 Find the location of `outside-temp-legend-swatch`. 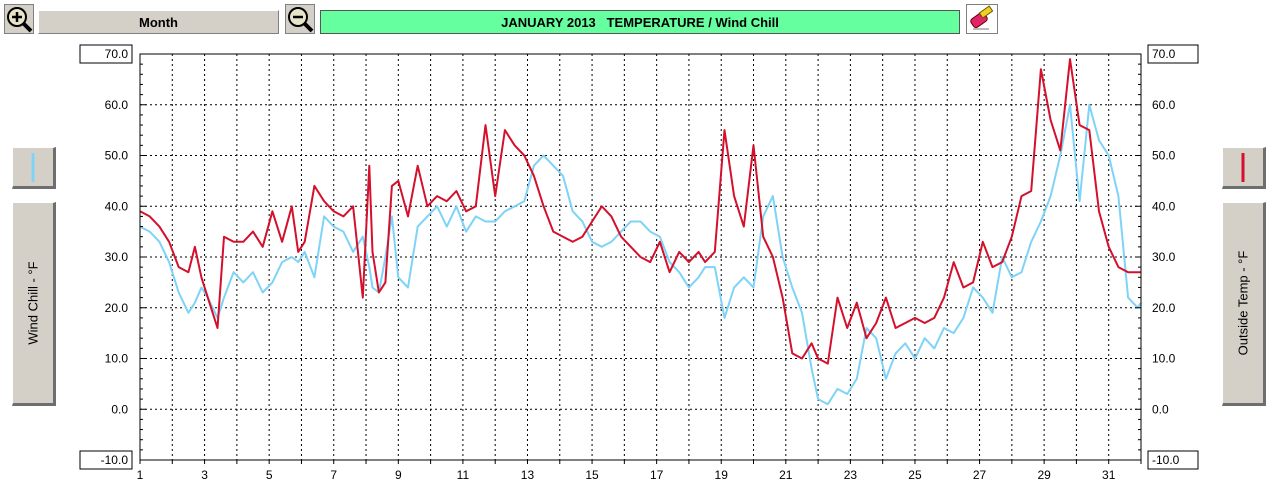

outside-temp-legend-swatch is located at coordinates (1244, 168).